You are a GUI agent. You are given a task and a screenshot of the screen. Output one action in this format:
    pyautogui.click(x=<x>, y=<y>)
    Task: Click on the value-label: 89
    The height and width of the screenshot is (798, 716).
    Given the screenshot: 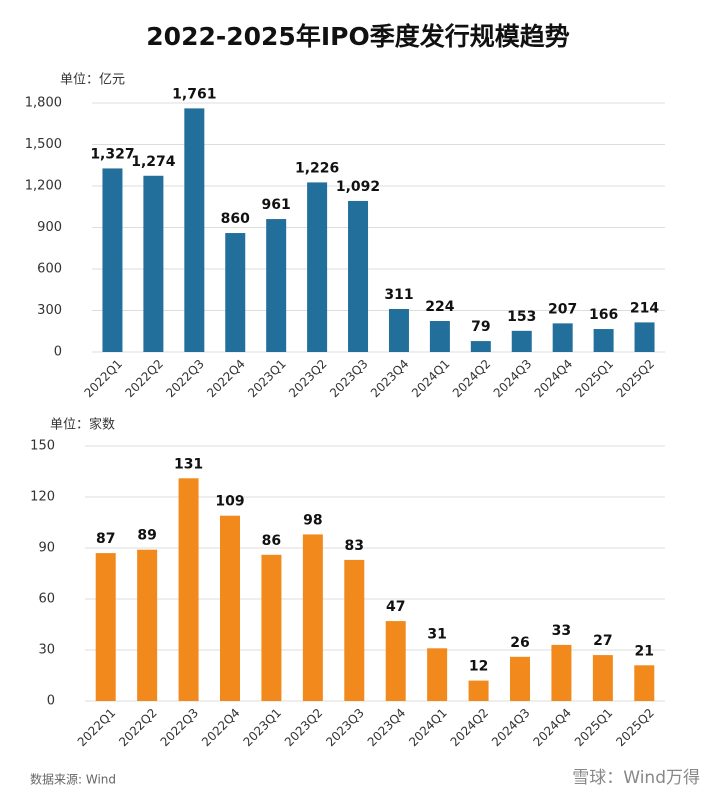 What is the action you would take?
    pyautogui.click(x=146, y=536)
    